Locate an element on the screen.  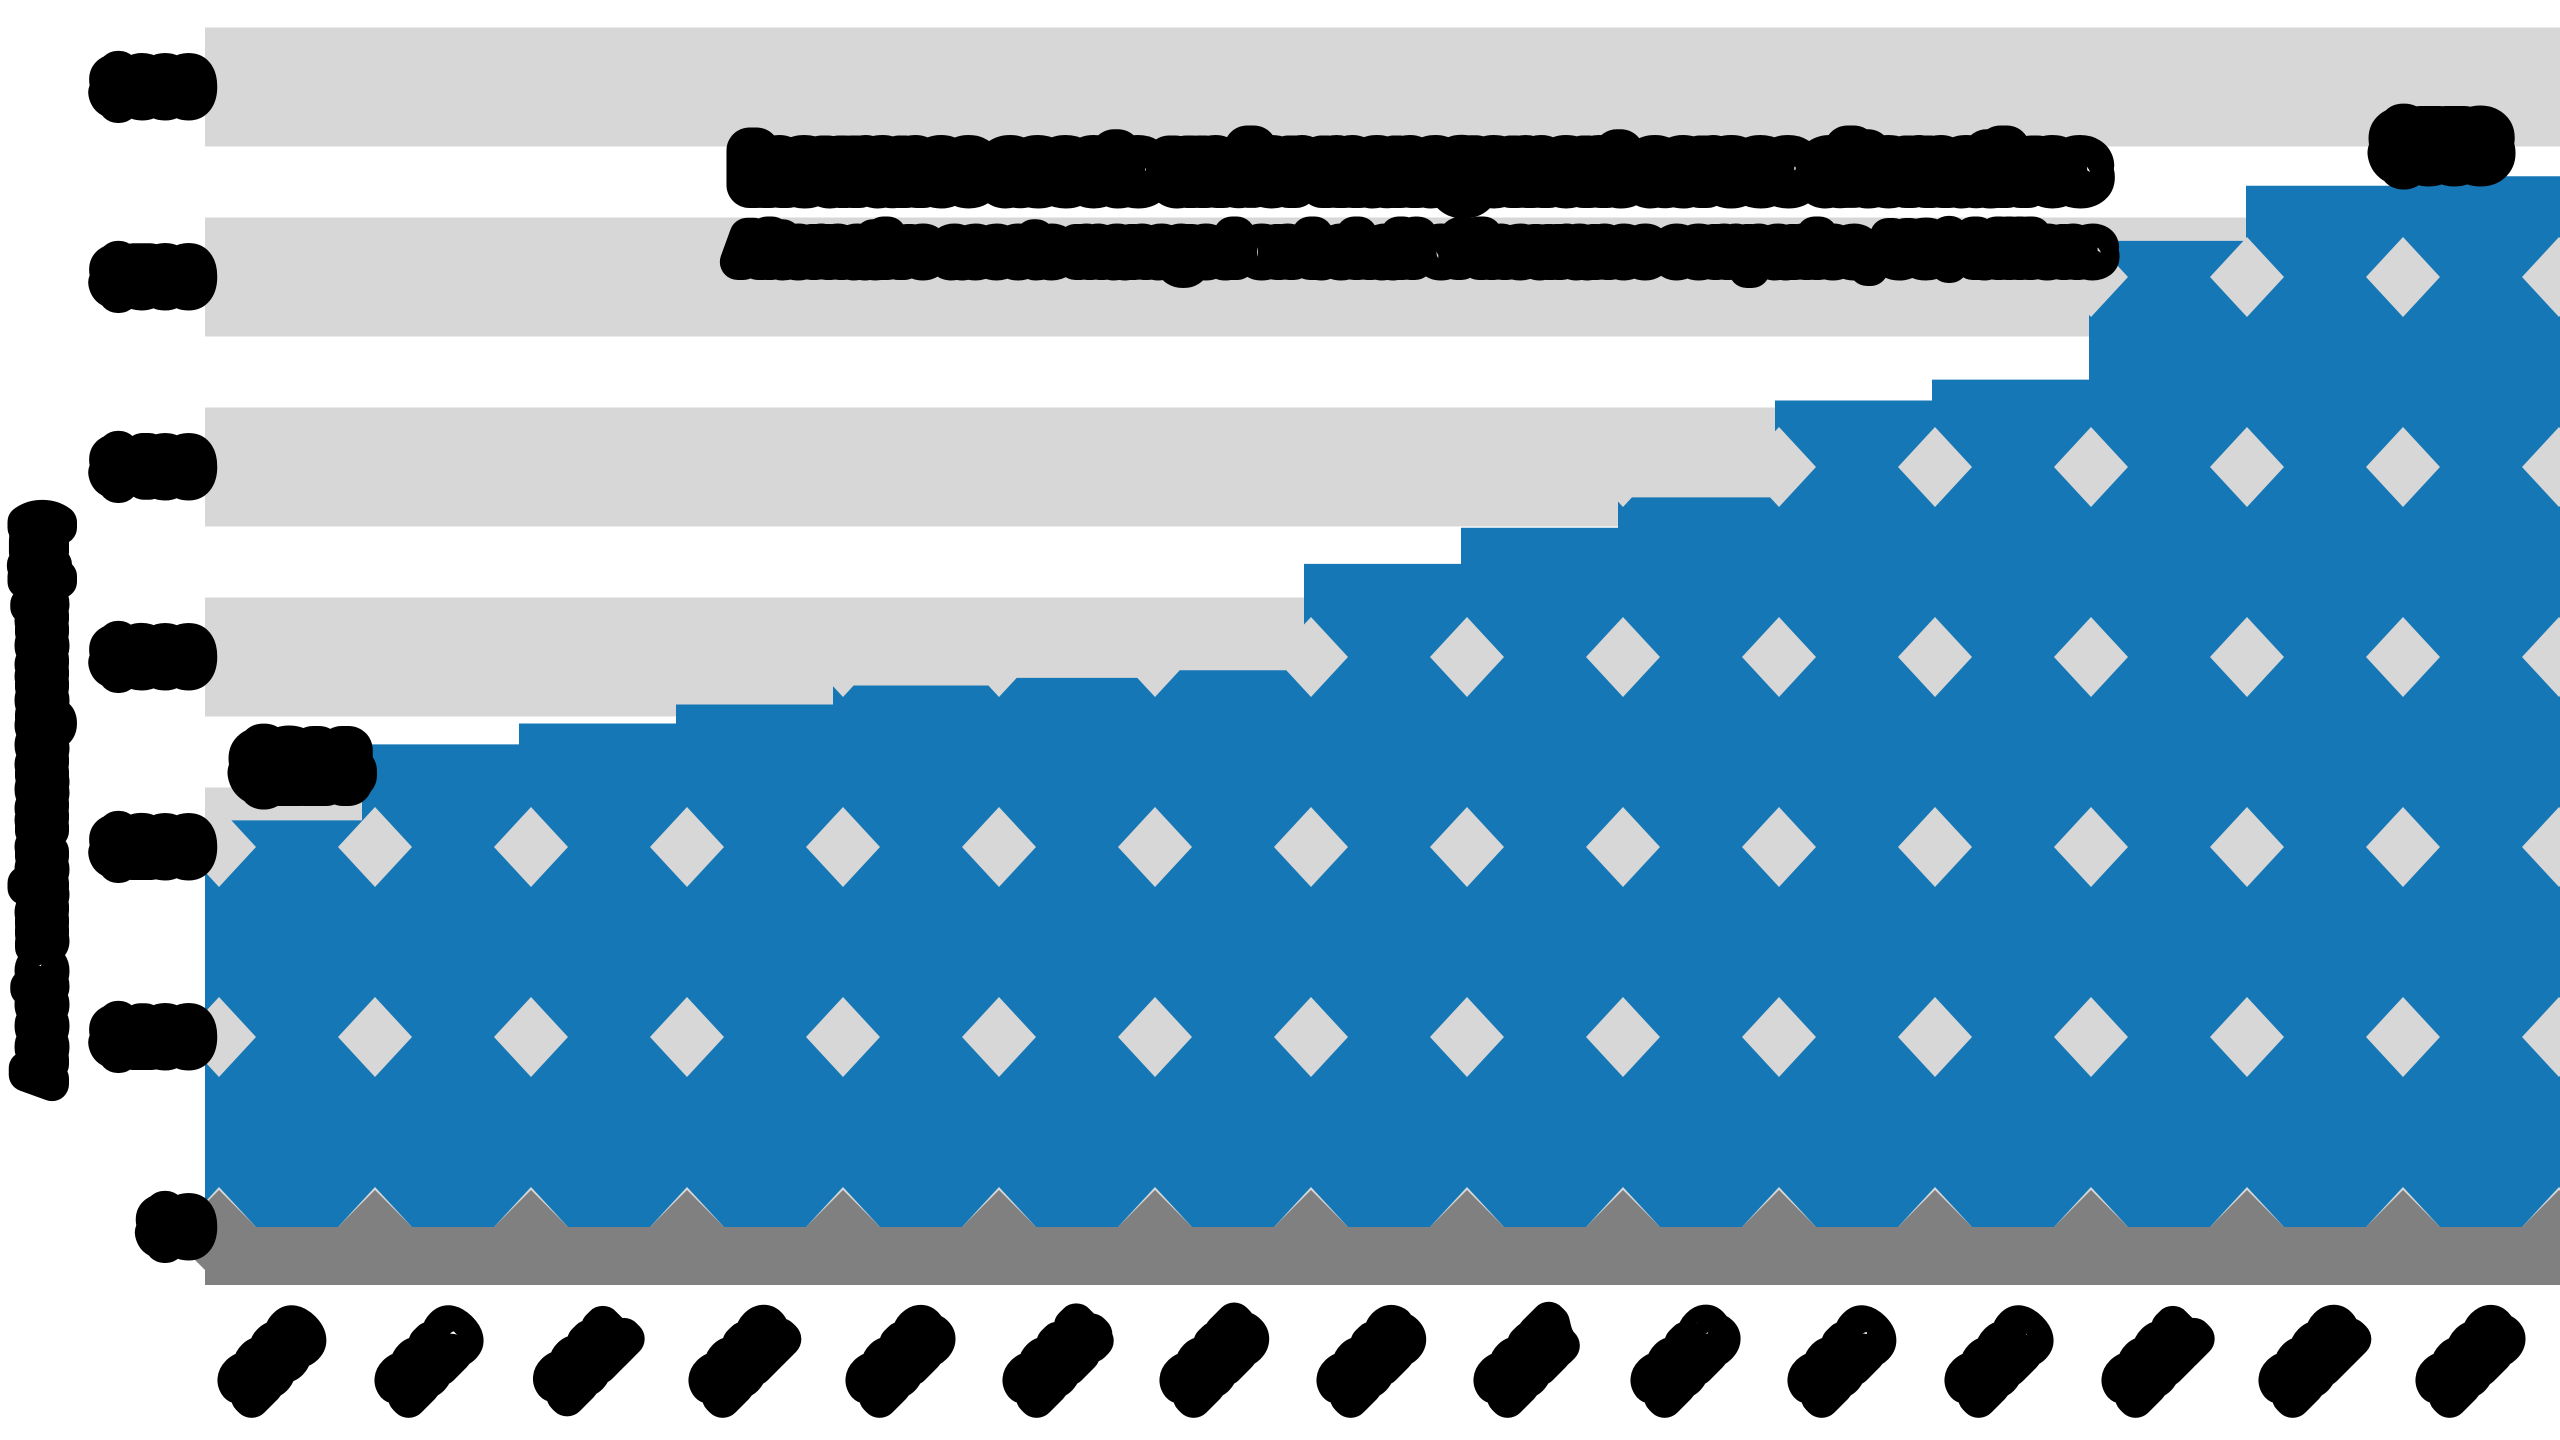
x-axis-diamond-markers is located at coordinates (1366, 1237).